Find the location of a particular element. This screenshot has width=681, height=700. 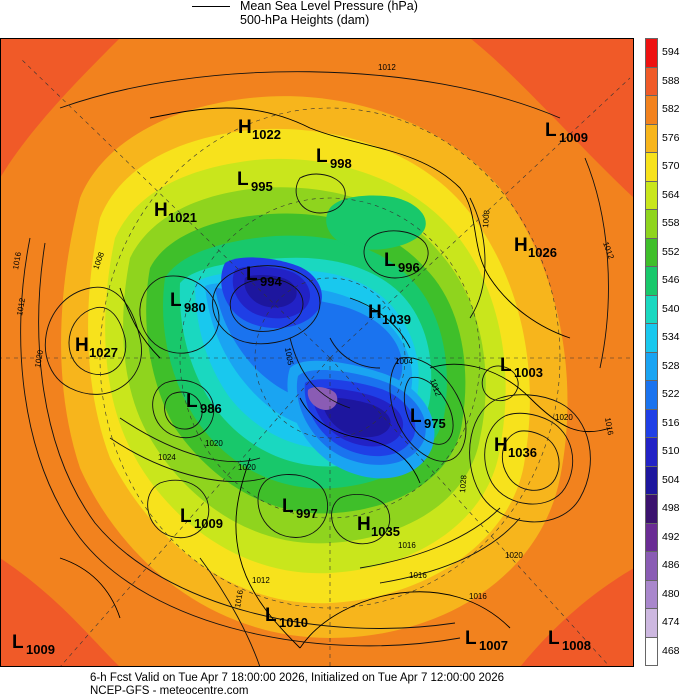

system-value: 975 is located at coordinates (435, 423).